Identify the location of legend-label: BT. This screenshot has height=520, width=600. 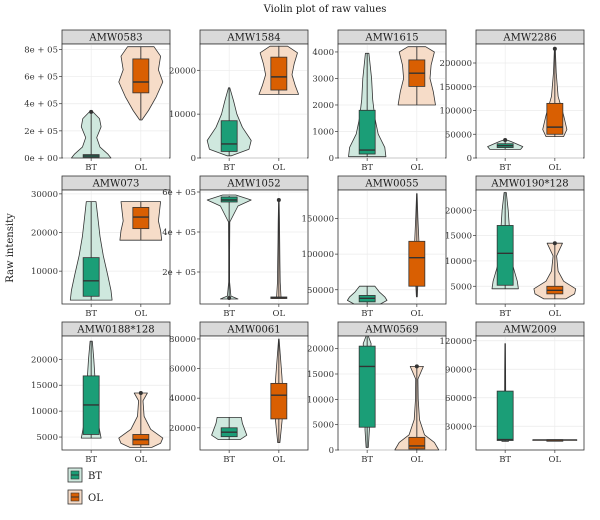
(95, 476).